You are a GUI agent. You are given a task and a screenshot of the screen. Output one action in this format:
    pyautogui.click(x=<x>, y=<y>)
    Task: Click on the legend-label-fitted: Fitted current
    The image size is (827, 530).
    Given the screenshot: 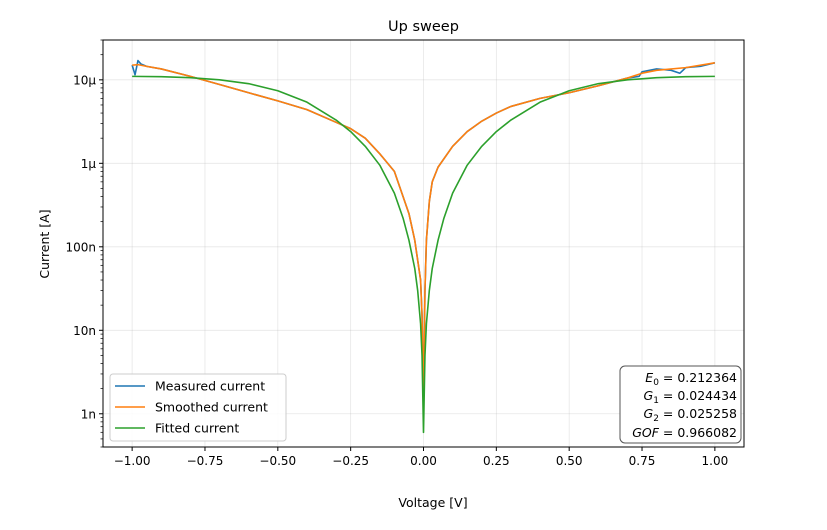 What is the action you would take?
    pyautogui.click(x=197, y=428)
    